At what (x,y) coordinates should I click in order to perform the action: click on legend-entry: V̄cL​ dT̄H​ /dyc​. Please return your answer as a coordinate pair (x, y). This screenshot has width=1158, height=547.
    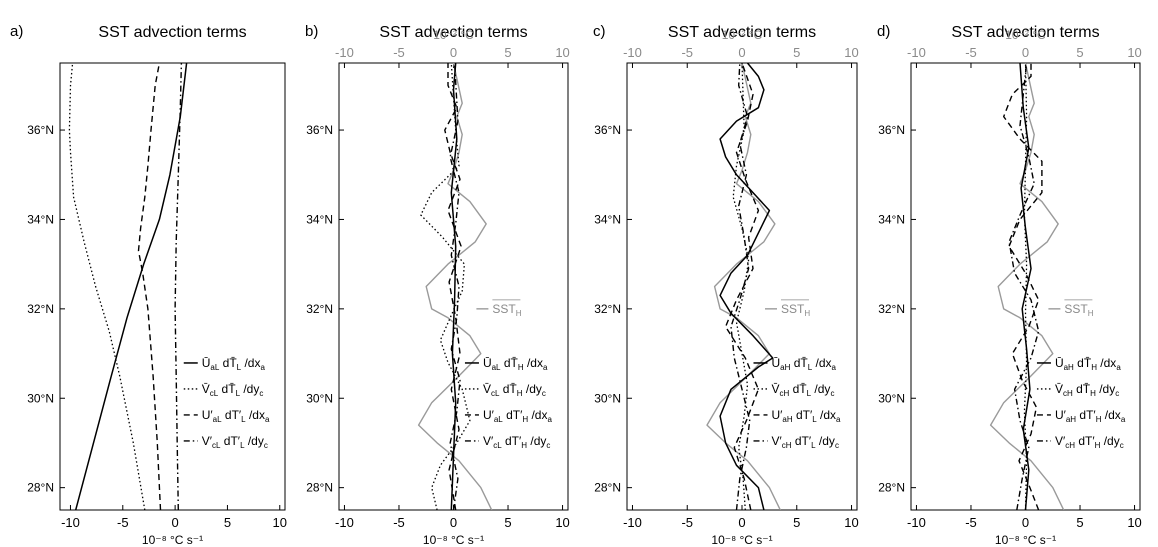
    Looking at the image, I should click on (514, 390).